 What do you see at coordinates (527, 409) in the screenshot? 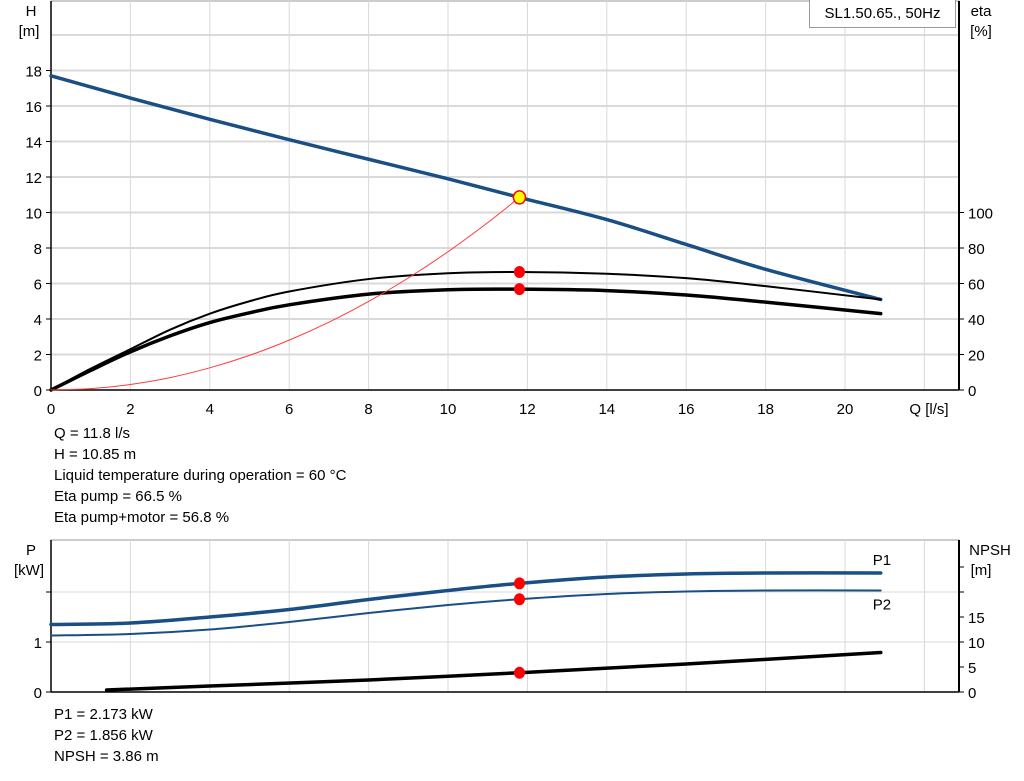
I see `x-tick-label: 12` at bounding box center [527, 409].